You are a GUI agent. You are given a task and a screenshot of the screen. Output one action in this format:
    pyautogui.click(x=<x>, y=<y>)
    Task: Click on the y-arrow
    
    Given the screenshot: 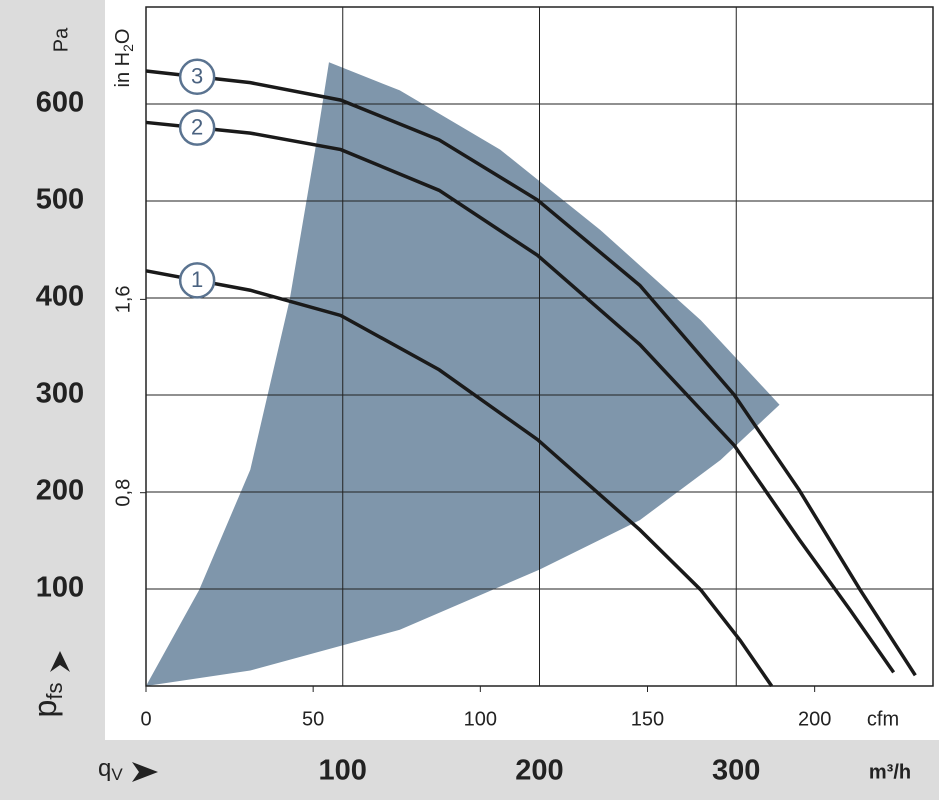 What is the action you would take?
    pyautogui.click(x=60, y=661)
    